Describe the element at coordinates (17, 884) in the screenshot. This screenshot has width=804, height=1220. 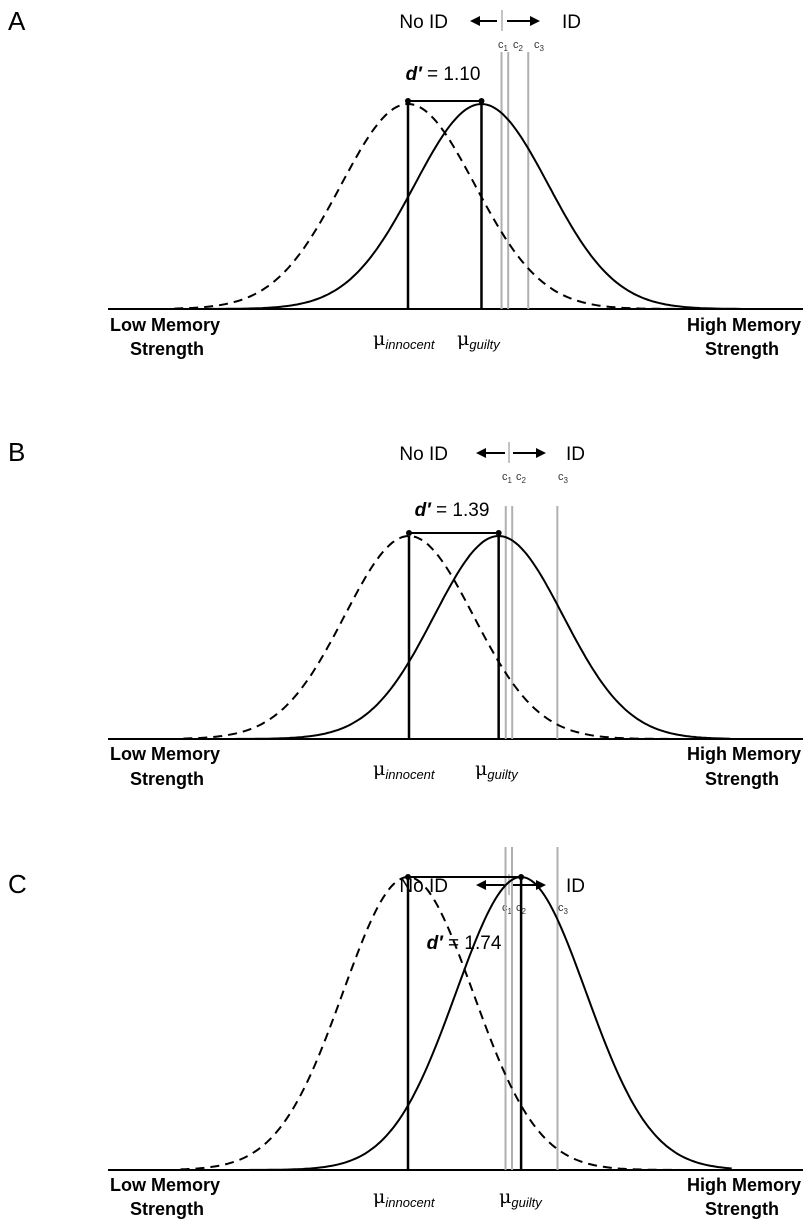
I see `panel-label: C` at that location.